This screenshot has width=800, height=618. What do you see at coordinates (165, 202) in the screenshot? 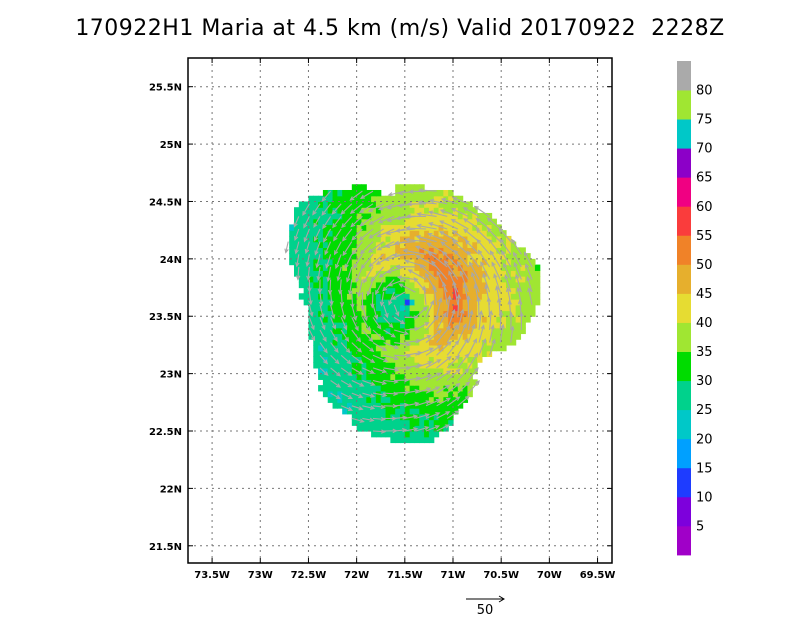
I see `y-tick-label-6: 24.5N` at bounding box center [165, 202].